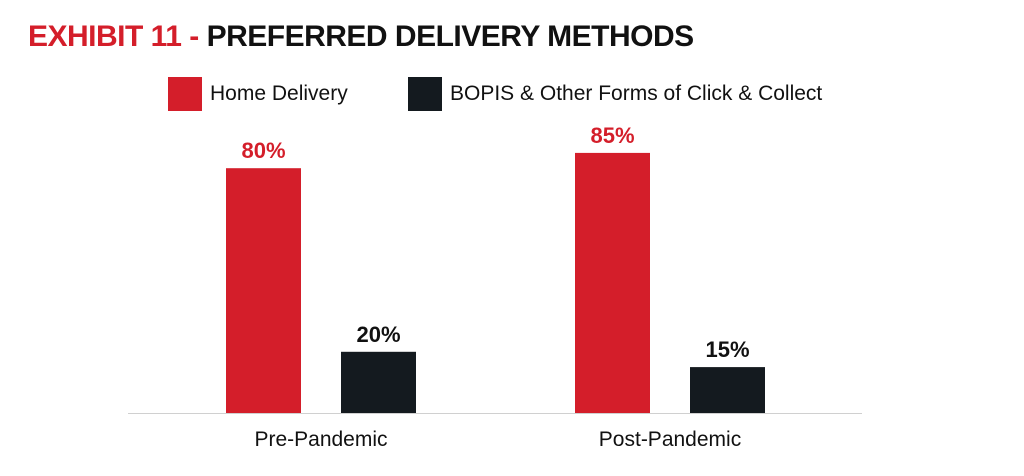 The image size is (1024, 476). Describe the element at coordinates (279, 93) in the screenshot. I see `legend-label-home-delivery: Home Delivery` at that location.